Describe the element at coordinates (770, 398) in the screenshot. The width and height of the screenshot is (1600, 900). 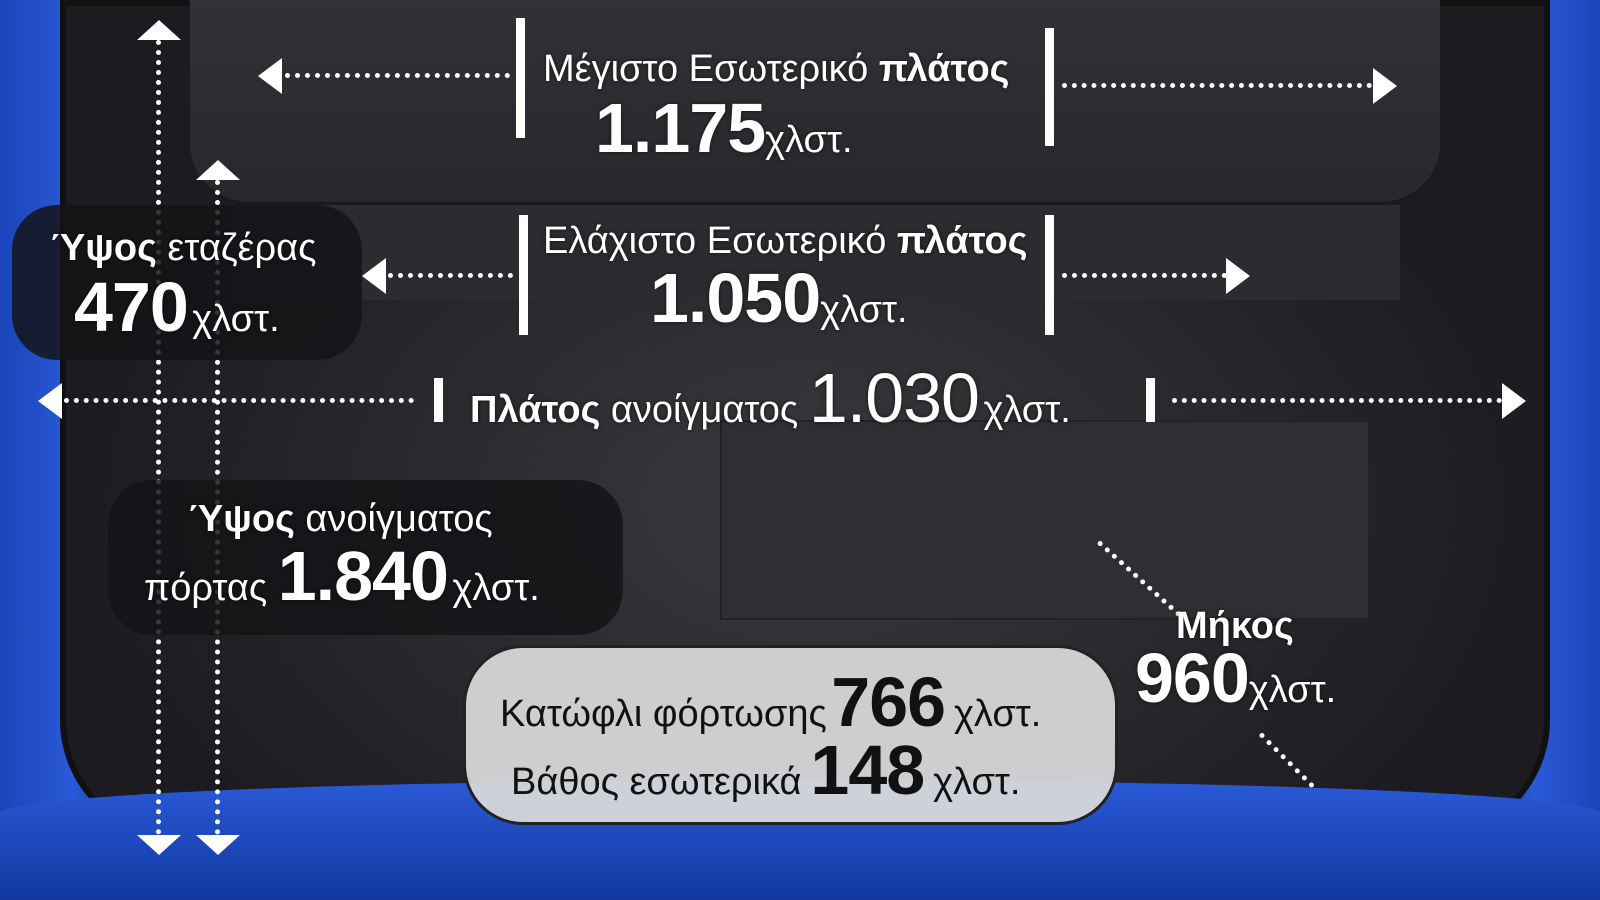
I see `opening-width-label: Πλάτος ανοίγματος 1.030 χλστ.` at that location.